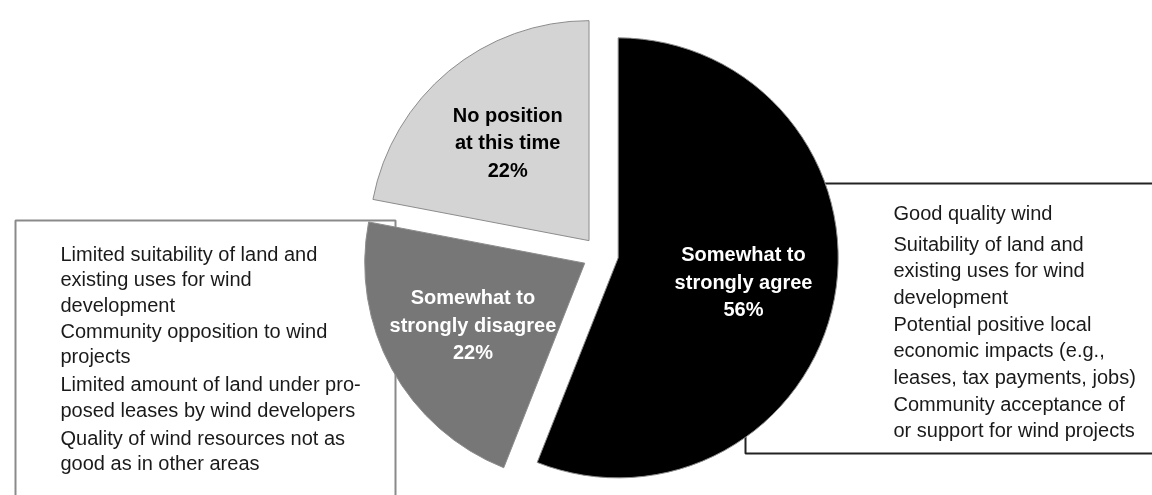 Image resolution: width=1152 pixels, height=495 pixels. I want to click on slice-label: Somewhat to strongly agree, so click(743, 268).